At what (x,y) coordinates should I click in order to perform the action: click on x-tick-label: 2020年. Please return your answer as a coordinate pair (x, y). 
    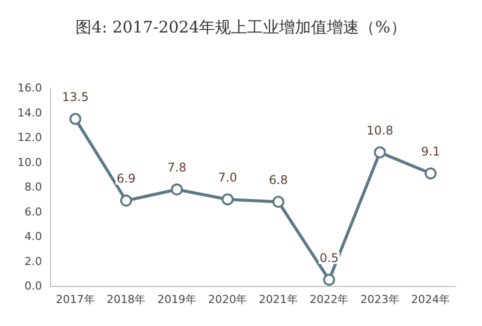
    Looking at the image, I should click on (228, 299).